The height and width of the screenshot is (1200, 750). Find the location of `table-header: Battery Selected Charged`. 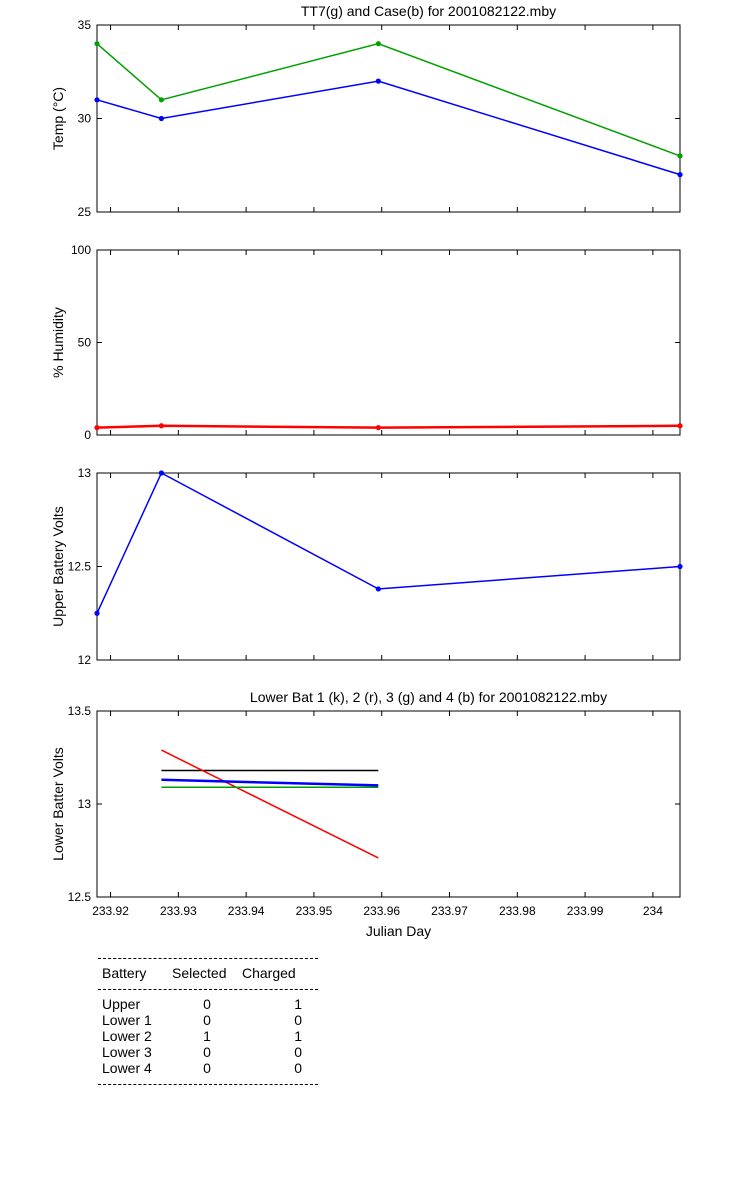

table-header: Battery Selected Charged is located at coordinates (208, 974).